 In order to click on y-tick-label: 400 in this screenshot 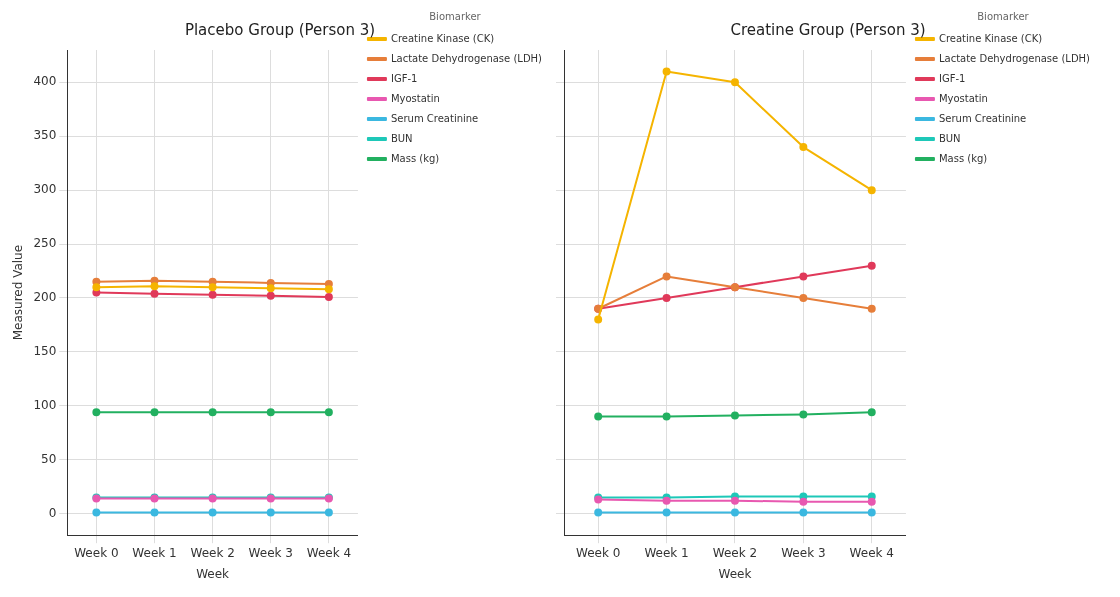, I will do `click(45, 81)`.